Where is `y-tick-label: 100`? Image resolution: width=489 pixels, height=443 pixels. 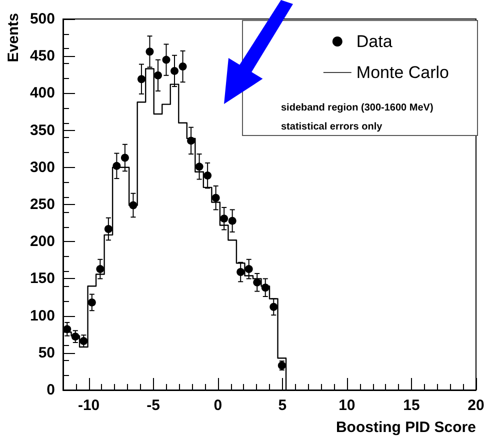 y-tick-label: 100 is located at coordinates (42, 315).